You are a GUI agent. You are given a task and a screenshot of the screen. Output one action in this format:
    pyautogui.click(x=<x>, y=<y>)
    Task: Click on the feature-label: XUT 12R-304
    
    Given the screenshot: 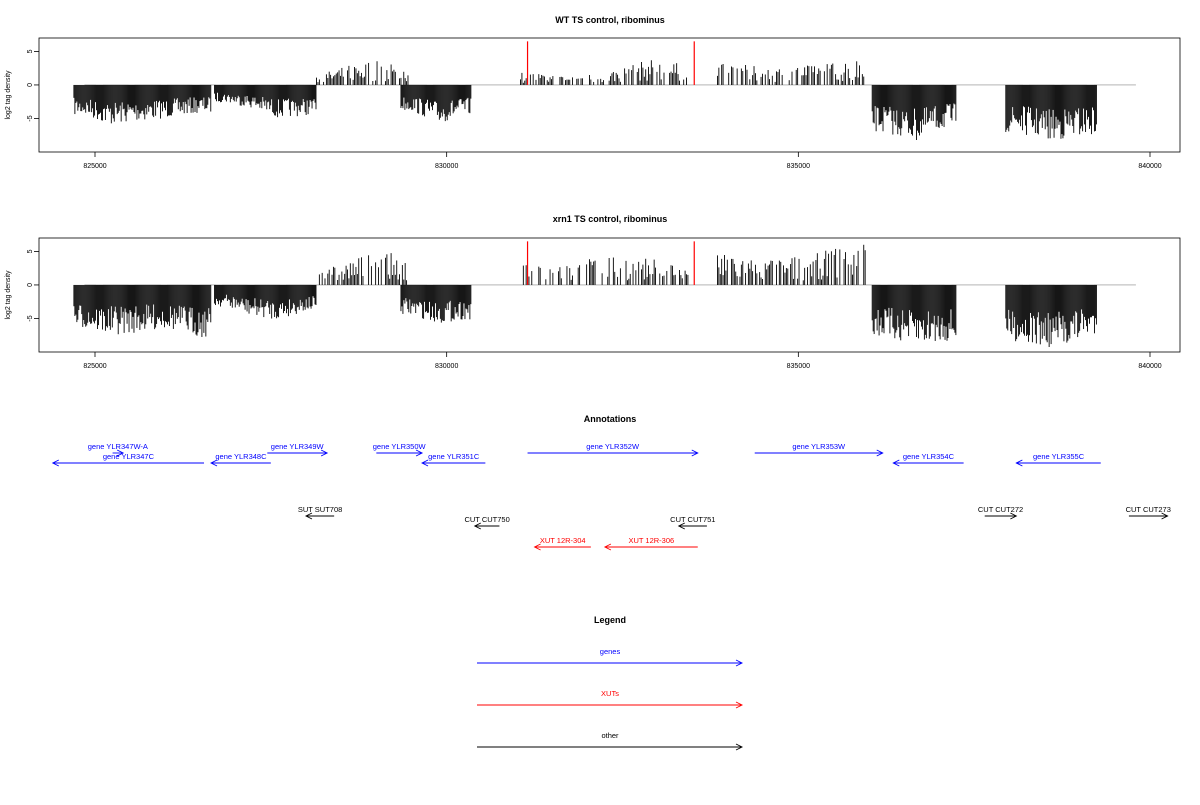 What is the action you would take?
    pyautogui.click(x=563, y=540)
    